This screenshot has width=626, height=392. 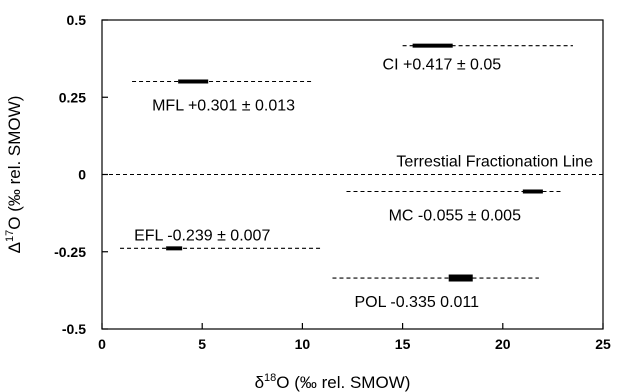 I want to click on y-axis-title-prefix: Δ, so click(x=14, y=247).